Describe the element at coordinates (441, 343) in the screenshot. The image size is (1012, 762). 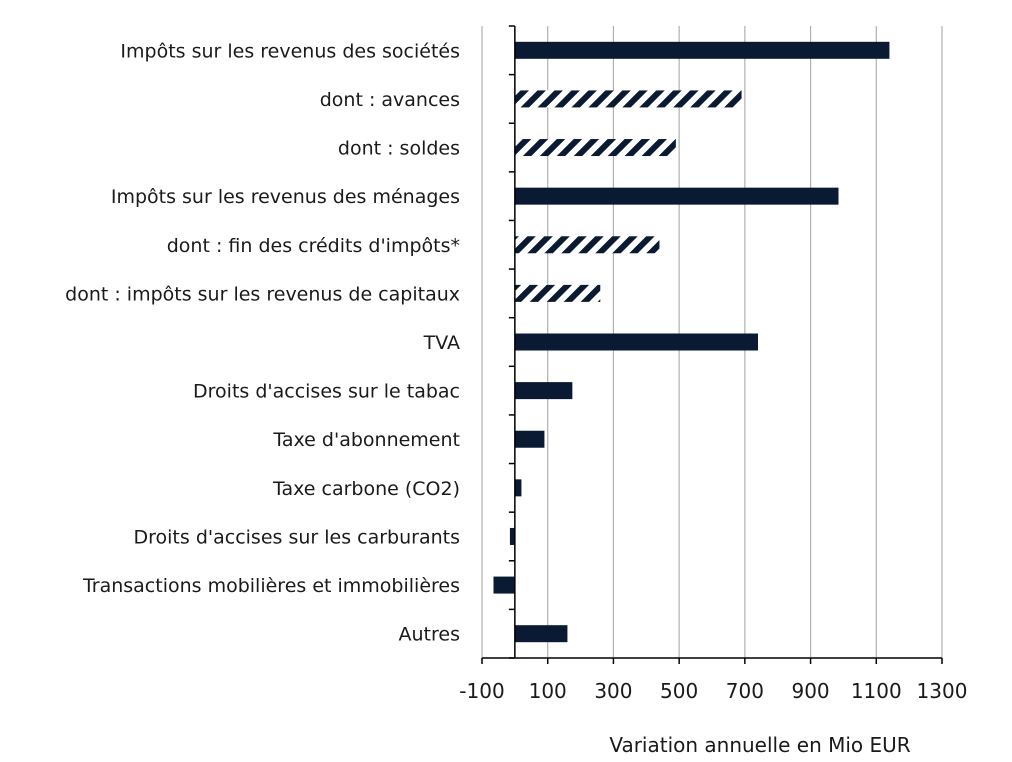
I see `category-label: TVA` at that location.